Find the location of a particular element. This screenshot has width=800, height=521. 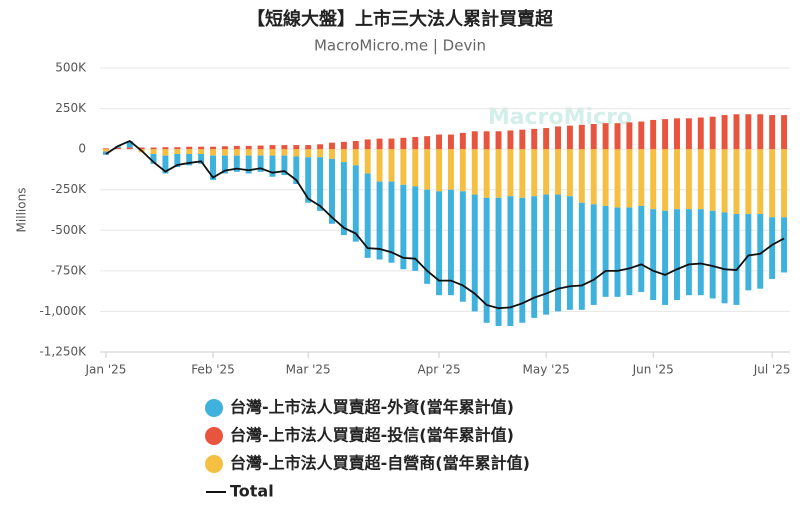

y-tick-label: -500K is located at coordinates (69, 230).